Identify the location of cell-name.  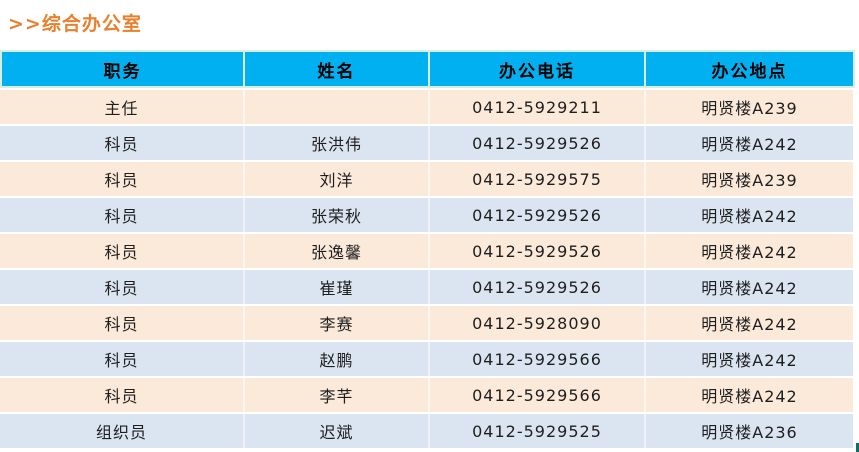
(337, 107).